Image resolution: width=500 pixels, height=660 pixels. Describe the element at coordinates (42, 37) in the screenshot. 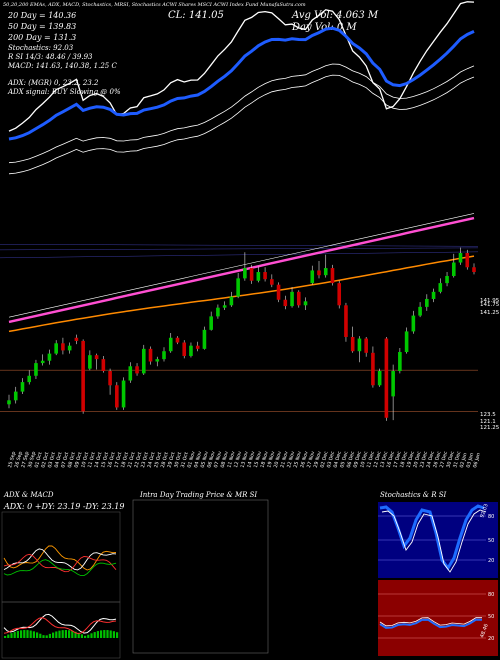

I see `ema200-label: 200 Day = 131.3` at that location.